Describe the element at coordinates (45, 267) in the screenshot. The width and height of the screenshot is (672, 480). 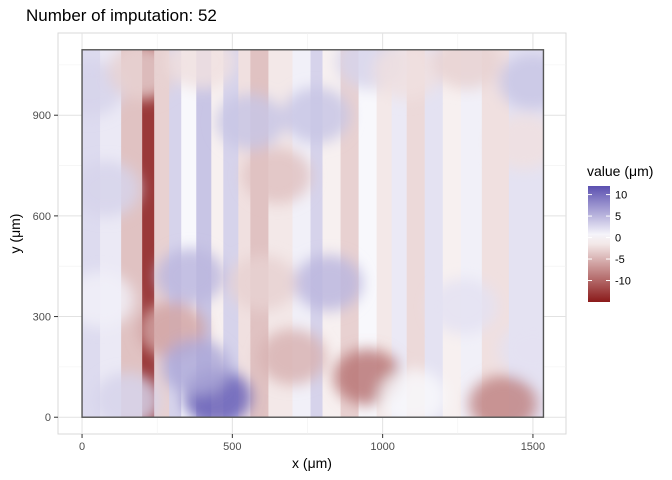
I see `y-axis: 0 300 600 900` at that location.